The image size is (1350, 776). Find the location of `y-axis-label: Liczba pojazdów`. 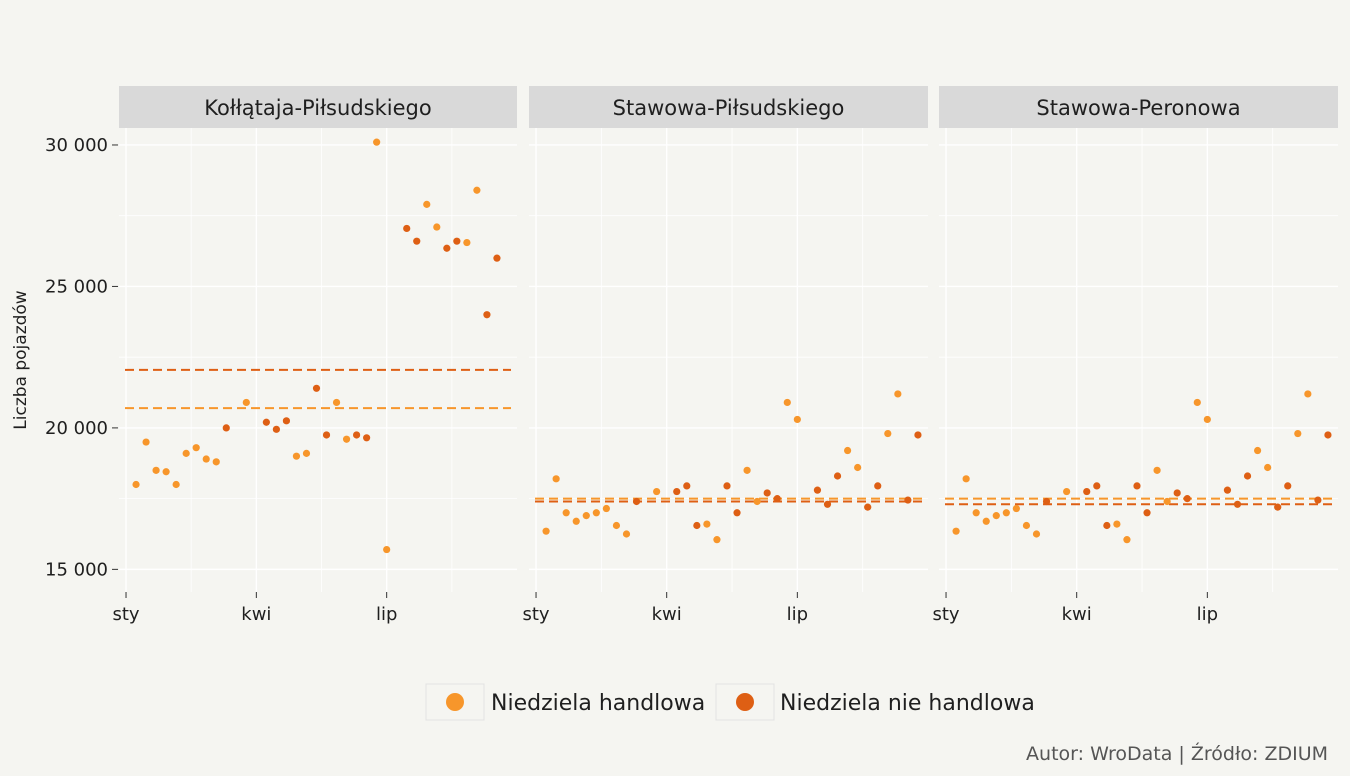

y-axis-label: Liczba pojazdów is located at coordinates (21, 360).